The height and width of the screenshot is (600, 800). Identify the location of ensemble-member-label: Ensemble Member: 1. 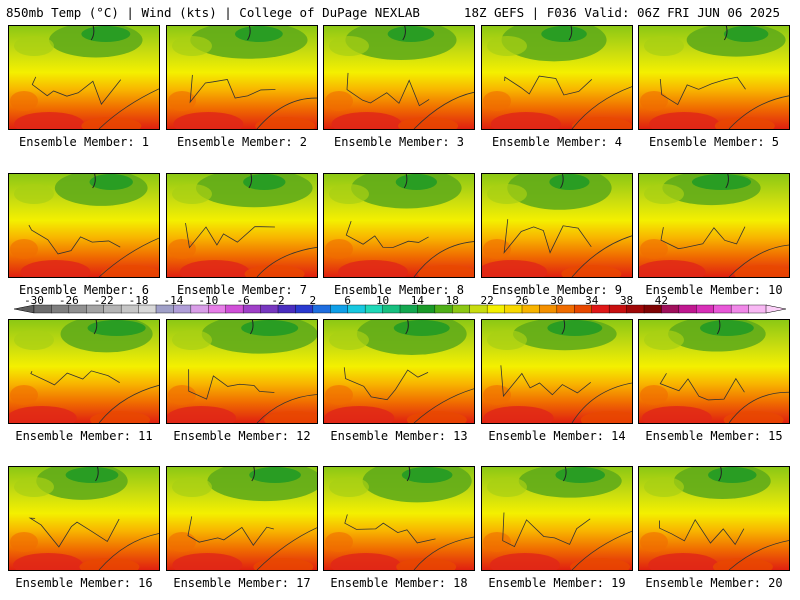
(84, 142).